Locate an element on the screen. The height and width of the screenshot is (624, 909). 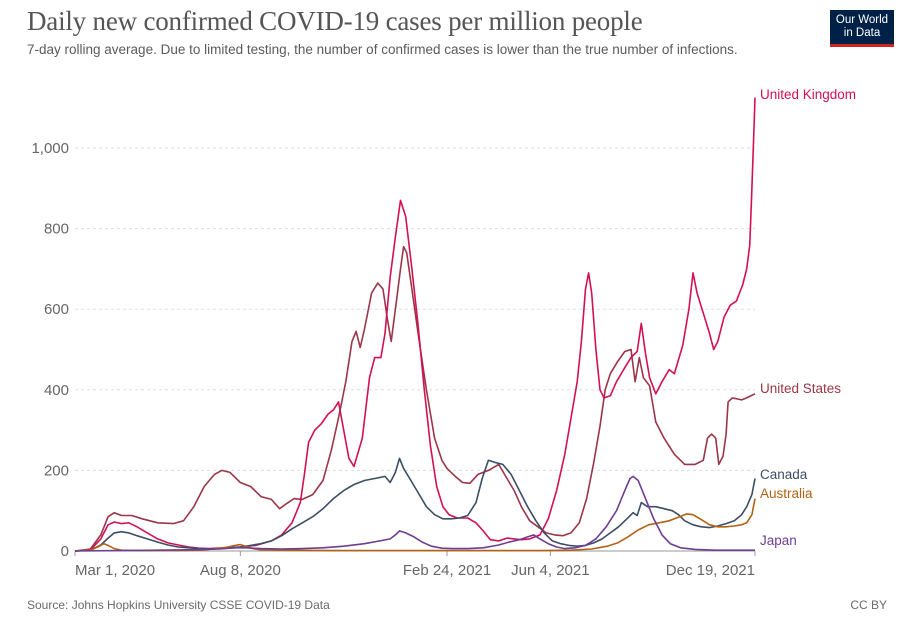
series-label-australia: Australia is located at coordinates (786, 493).